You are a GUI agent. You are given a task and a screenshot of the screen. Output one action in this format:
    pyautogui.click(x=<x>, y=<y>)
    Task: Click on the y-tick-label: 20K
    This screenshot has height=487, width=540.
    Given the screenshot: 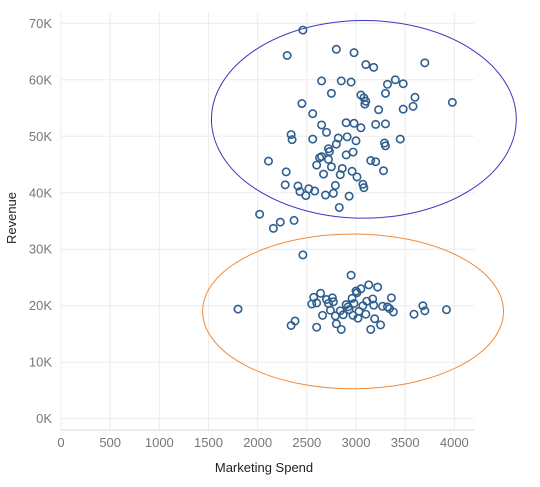 What is the action you would take?
    pyautogui.click(x=40, y=305)
    